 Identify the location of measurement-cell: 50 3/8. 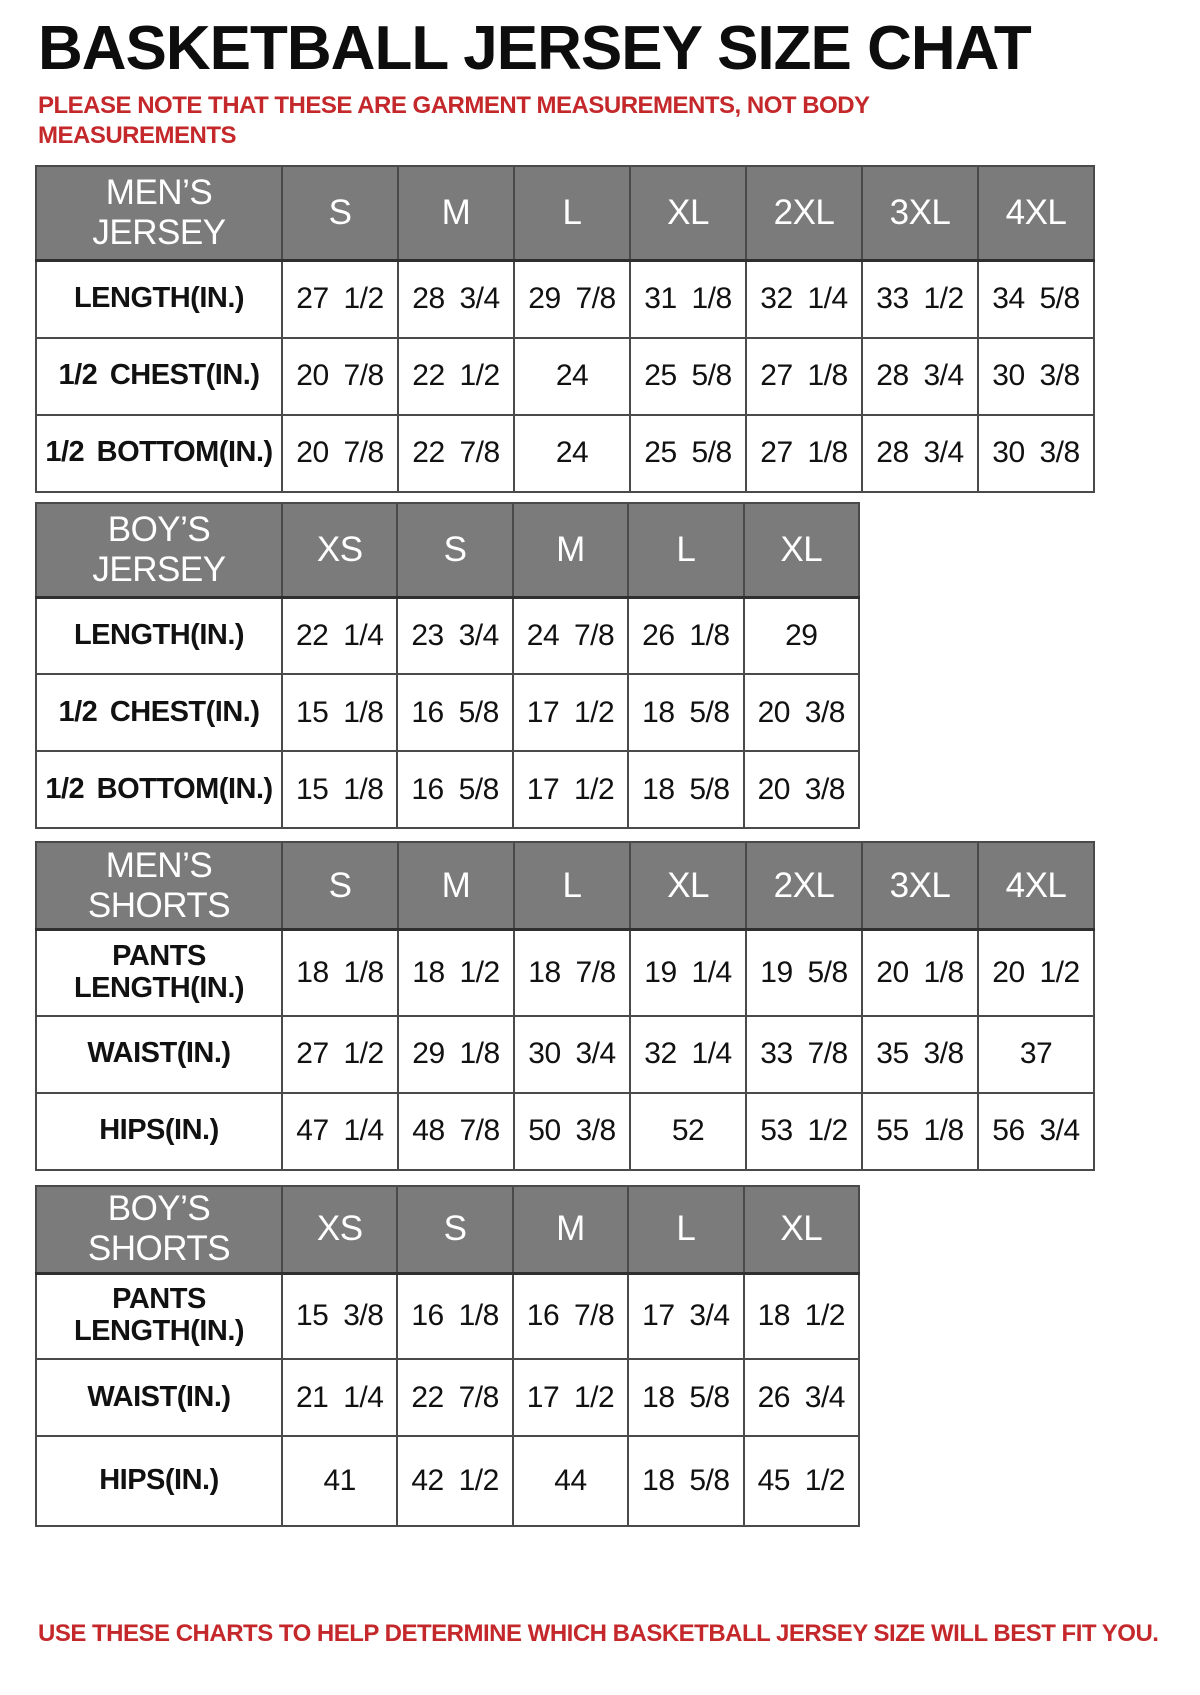
(572, 1131).